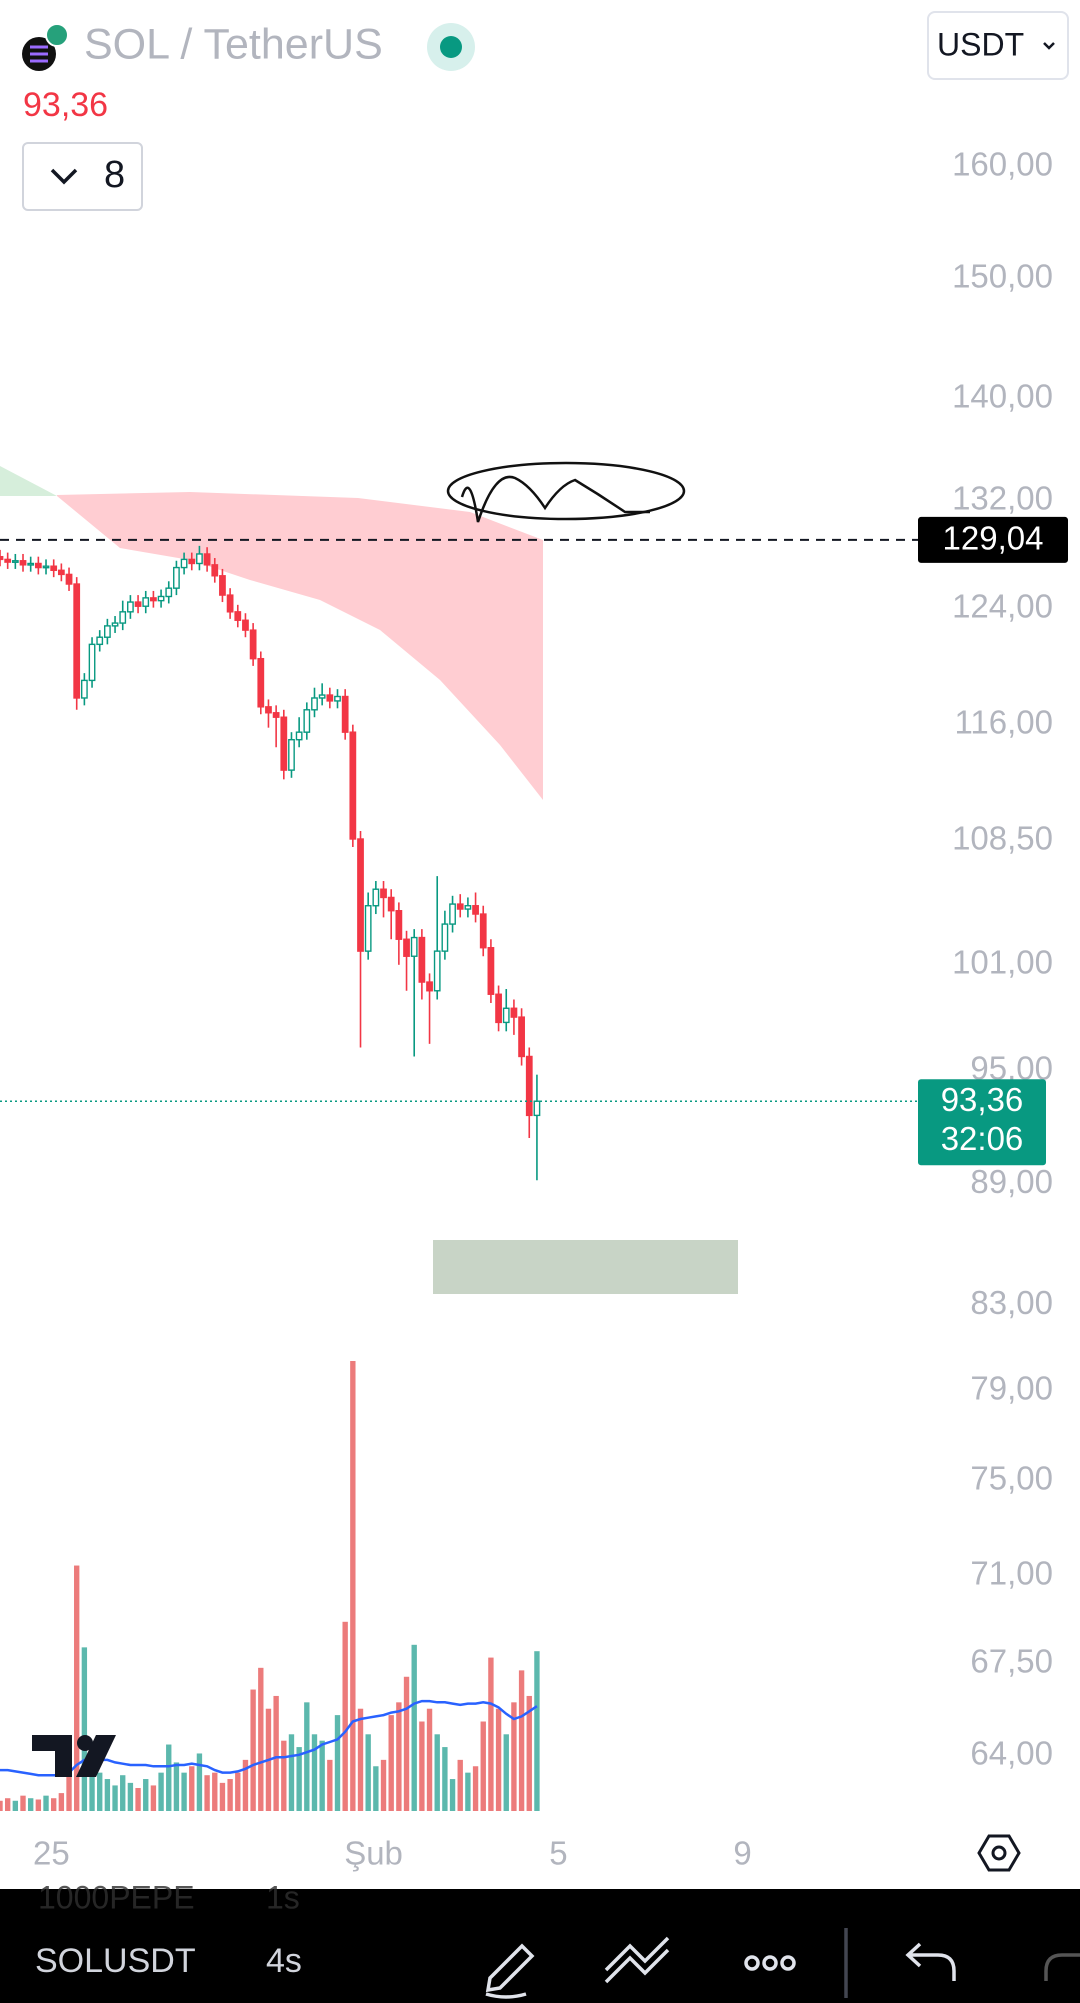 The height and width of the screenshot is (2003, 1080). I want to click on green-zone, so click(28, 481).